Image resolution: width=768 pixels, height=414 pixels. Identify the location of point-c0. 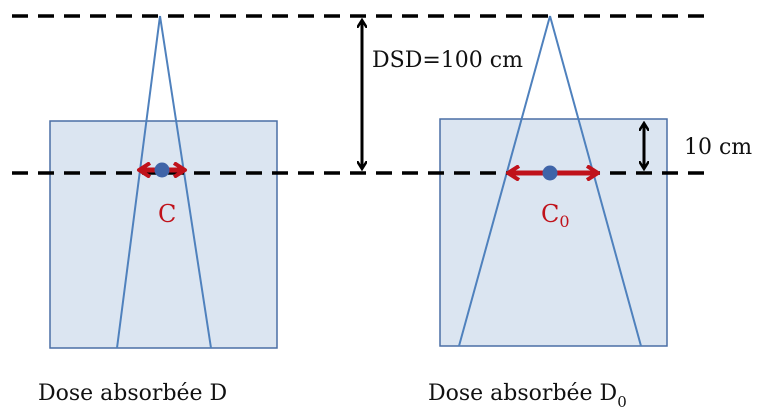
(550, 173).